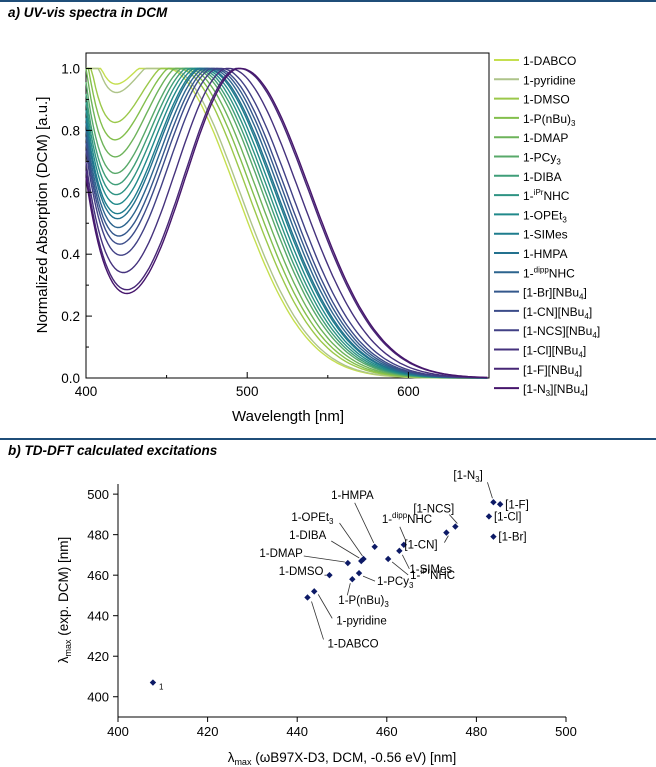 This screenshot has width=656, height=767. Describe the element at coordinates (430, 570) in the screenshot. I see `point-label-1-simes: 1-SIMes` at that location.